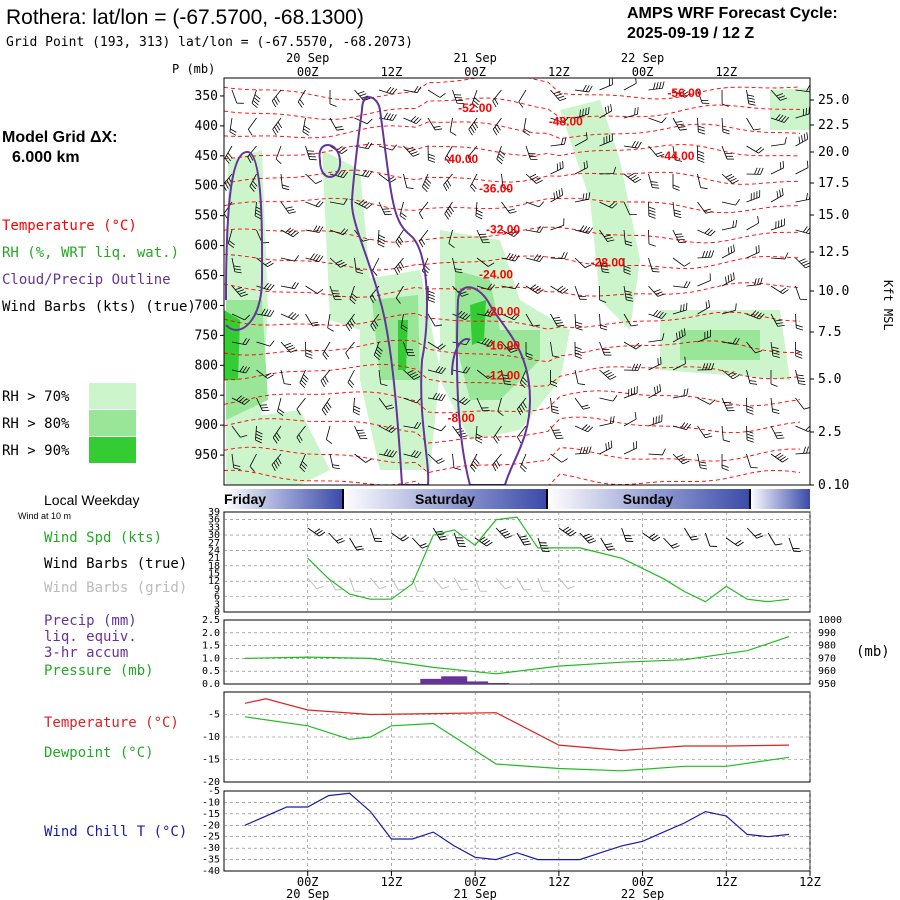 The width and height of the screenshot is (900, 900). Describe the element at coordinates (214, 566) in the screenshot. I see `y-tick-label: 18` at that location.